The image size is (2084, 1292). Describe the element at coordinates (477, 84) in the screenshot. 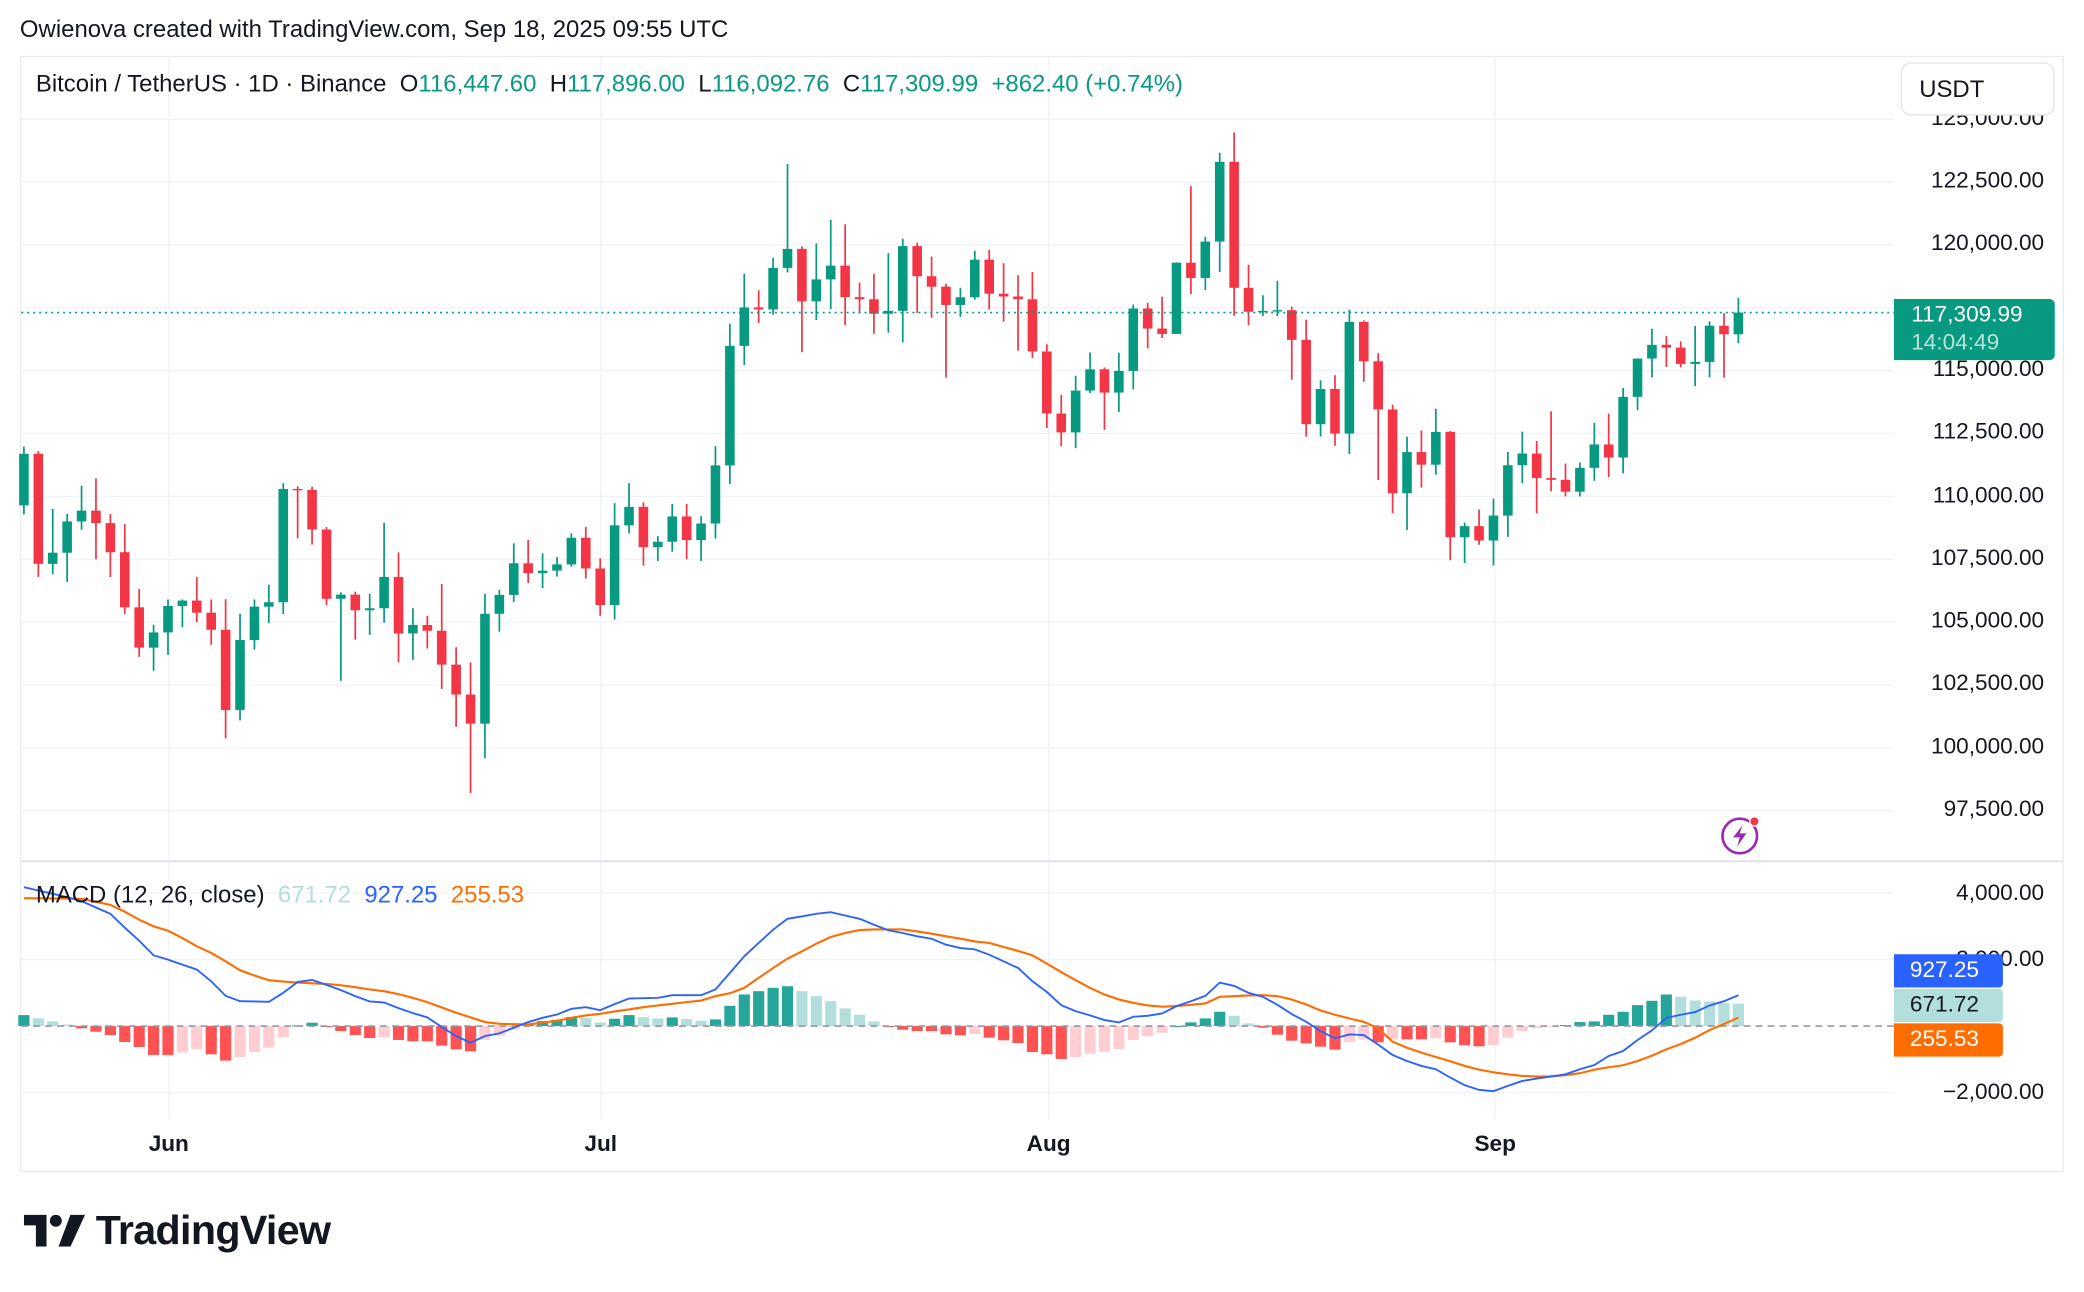

I see `open-value: 116,447.60` at that location.